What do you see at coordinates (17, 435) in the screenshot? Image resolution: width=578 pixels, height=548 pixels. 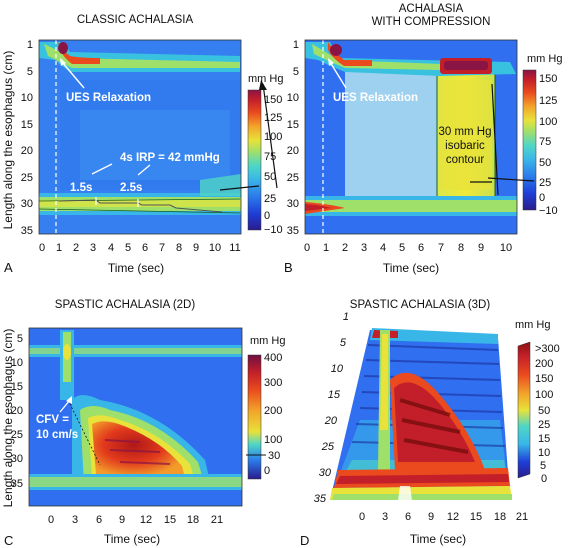 I see `panel-c-ytick: 25` at bounding box center [17, 435].